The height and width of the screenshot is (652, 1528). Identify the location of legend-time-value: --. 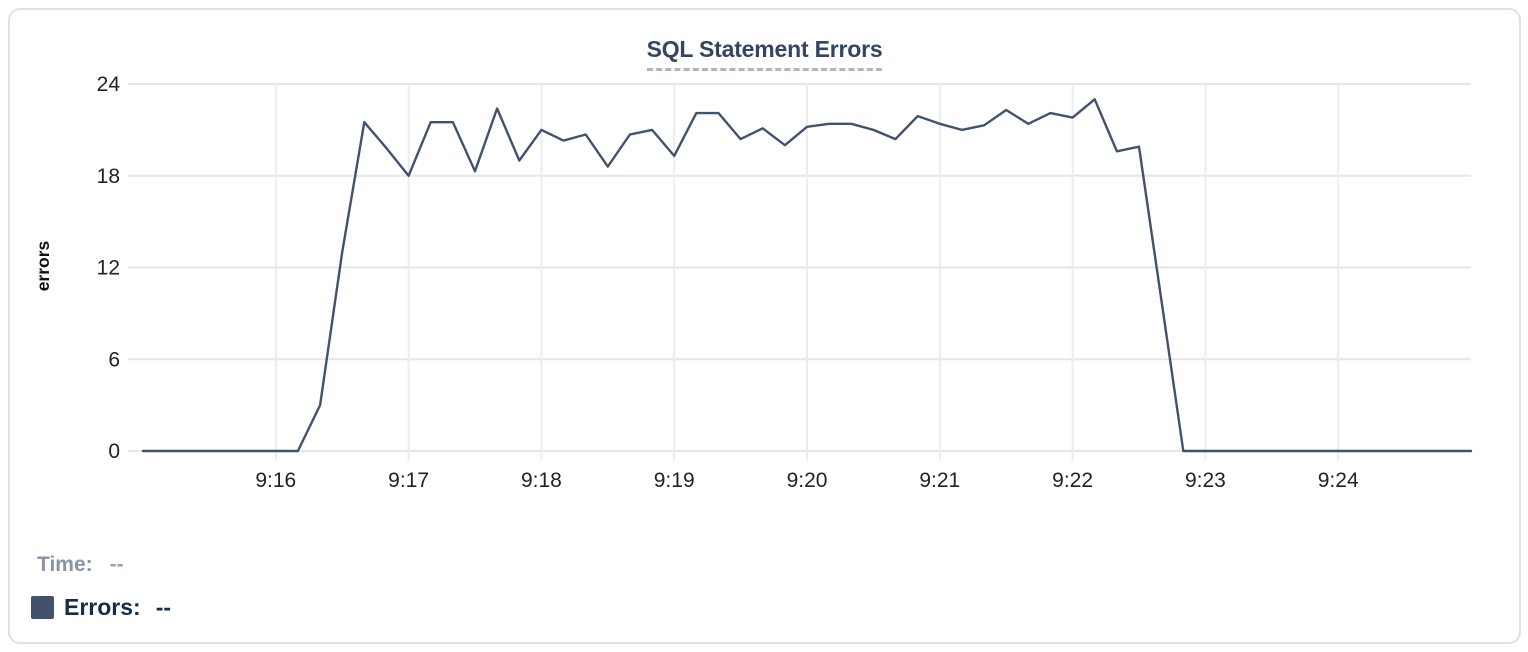
(116, 564).